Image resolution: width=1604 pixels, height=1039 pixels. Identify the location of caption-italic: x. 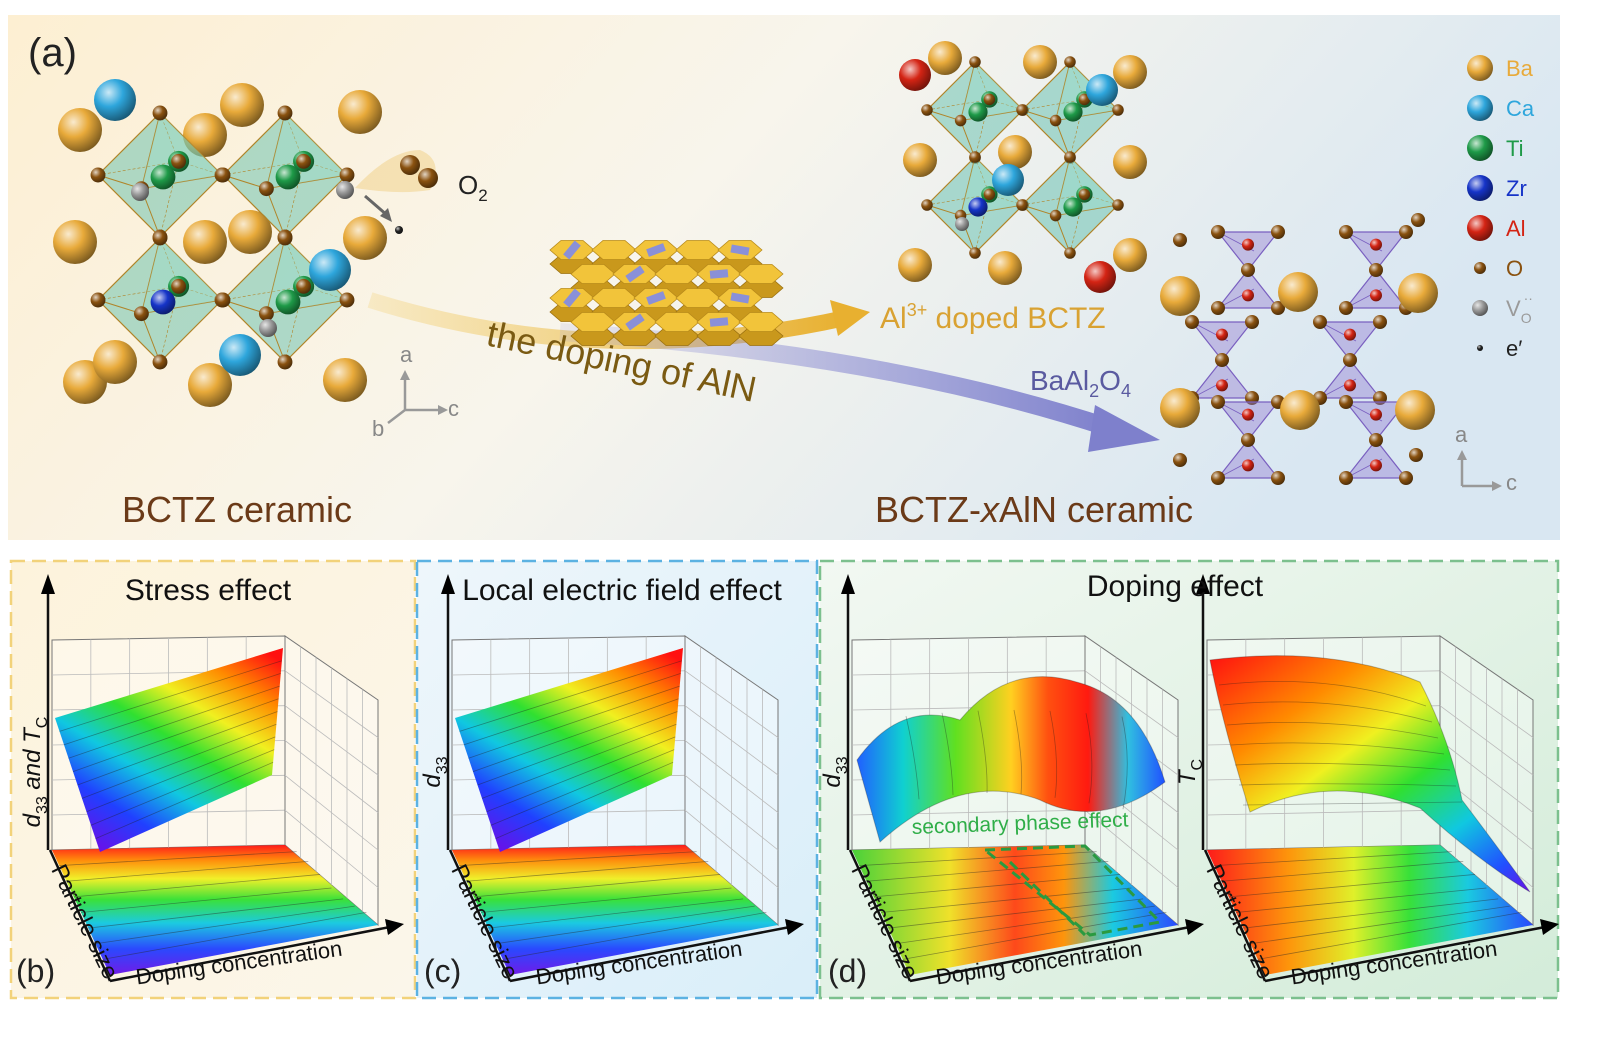
(990, 509).